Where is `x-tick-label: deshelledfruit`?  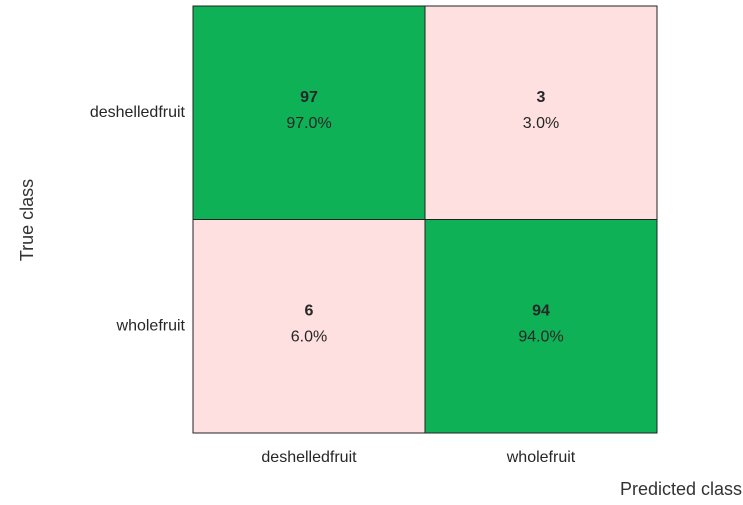
x-tick-label: deshelledfruit is located at coordinates (309, 457).